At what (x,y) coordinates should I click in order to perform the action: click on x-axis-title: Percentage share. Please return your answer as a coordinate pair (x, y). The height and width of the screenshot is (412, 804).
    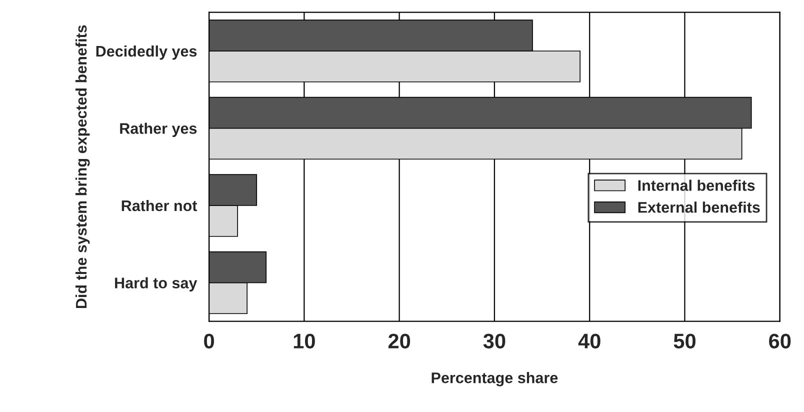
    Looking at the image, I should click on (495, 379).